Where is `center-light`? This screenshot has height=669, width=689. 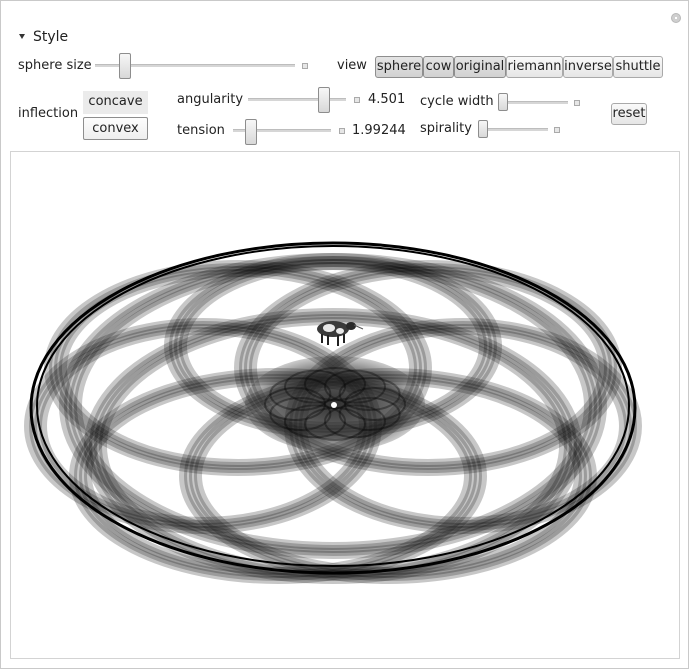 center-light is located at coordinates (334, 405).